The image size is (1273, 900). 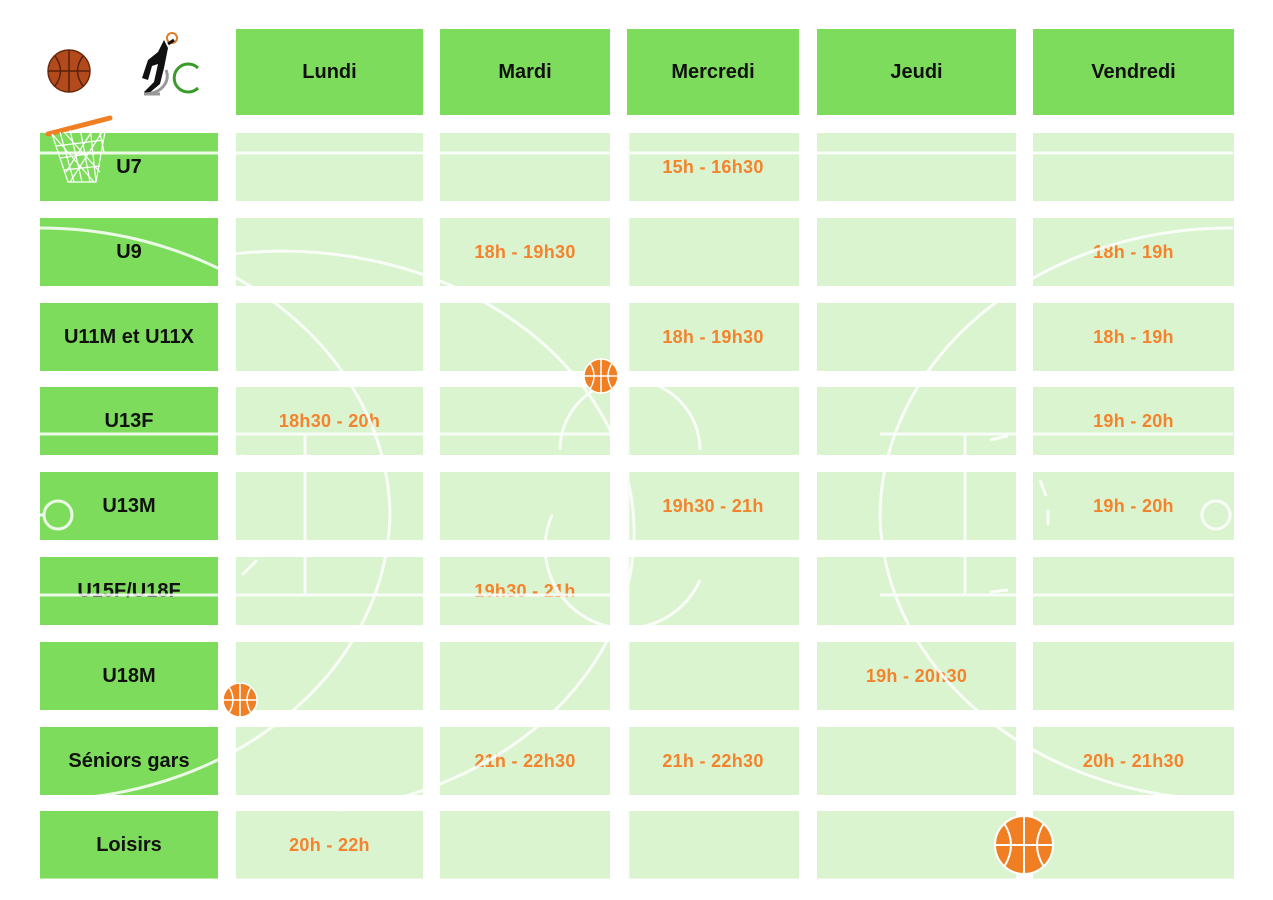 What do you see at coordinates (713, 167) in the screenshot?
I see `schedule-slot: 15h - 16h30` at bounding box center [713, 167].